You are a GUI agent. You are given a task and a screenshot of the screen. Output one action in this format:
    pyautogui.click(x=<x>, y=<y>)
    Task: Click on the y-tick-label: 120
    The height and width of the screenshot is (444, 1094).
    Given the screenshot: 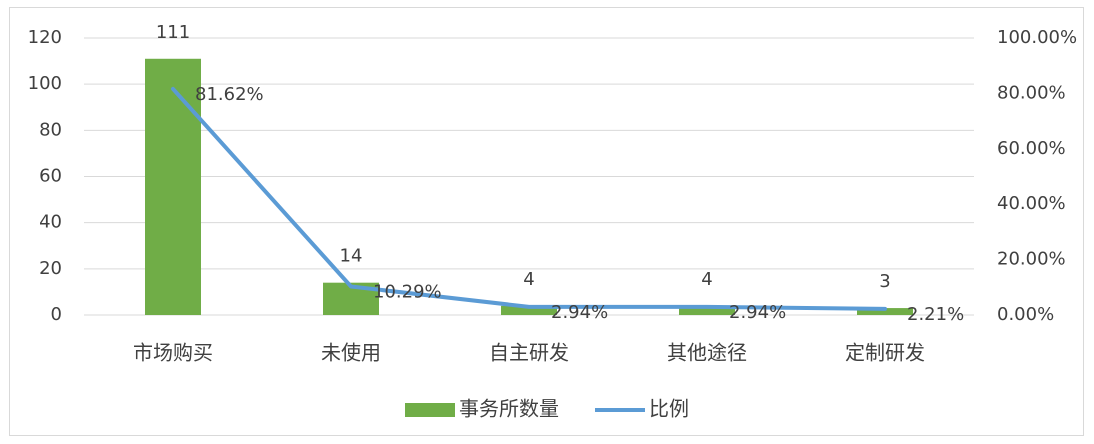 What is the action you would take?
    pyautogui.click(x=45, y=37)
    